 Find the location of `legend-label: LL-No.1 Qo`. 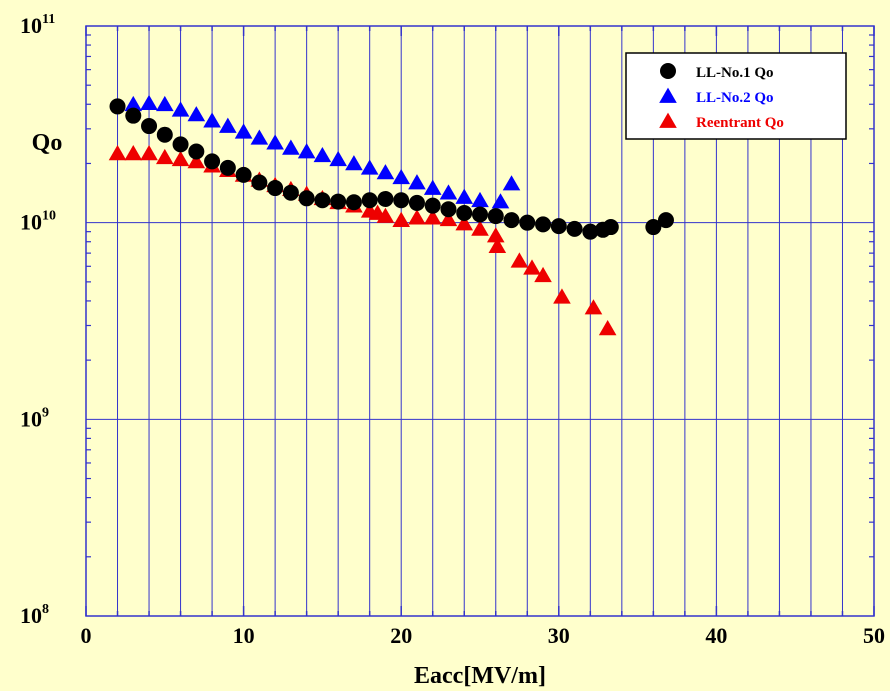

legend-label: LL-No.1 Qo is located at coordinates (735, 73).